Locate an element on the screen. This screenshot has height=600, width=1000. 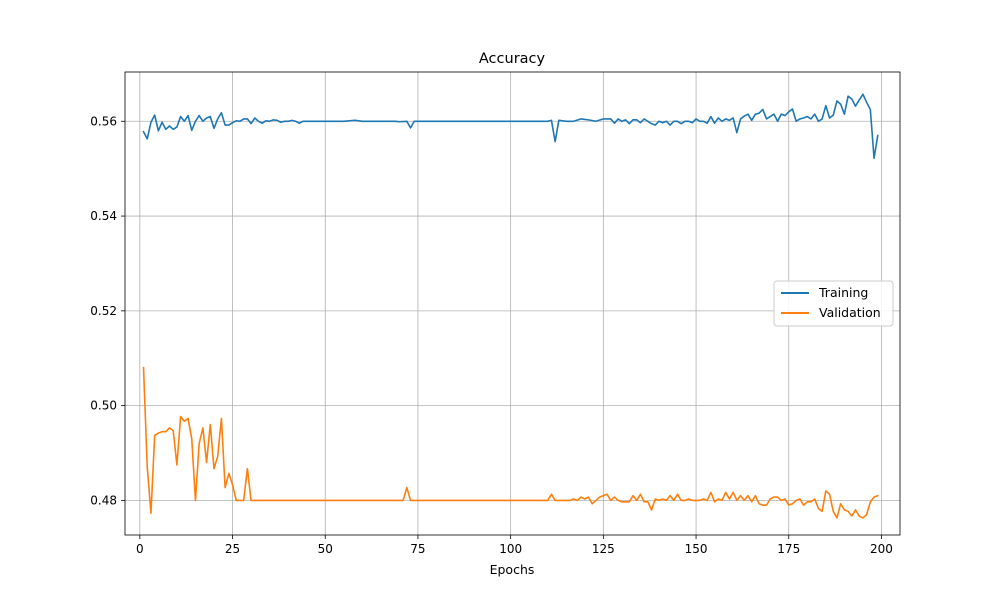
x-tick-label: 100 is located at coordinates (510, 549).